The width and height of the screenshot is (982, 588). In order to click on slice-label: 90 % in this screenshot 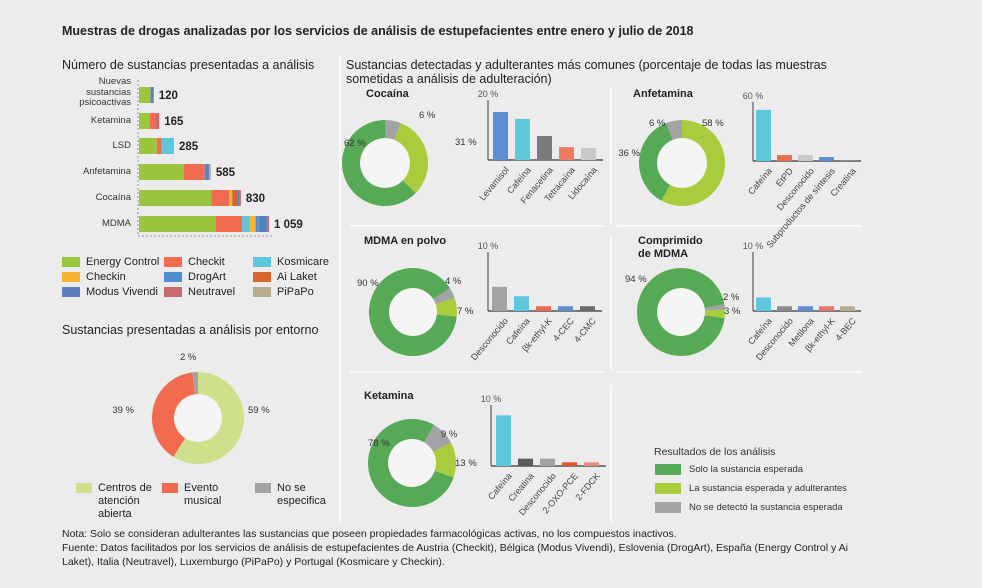, I will do `click(368, 283)`.